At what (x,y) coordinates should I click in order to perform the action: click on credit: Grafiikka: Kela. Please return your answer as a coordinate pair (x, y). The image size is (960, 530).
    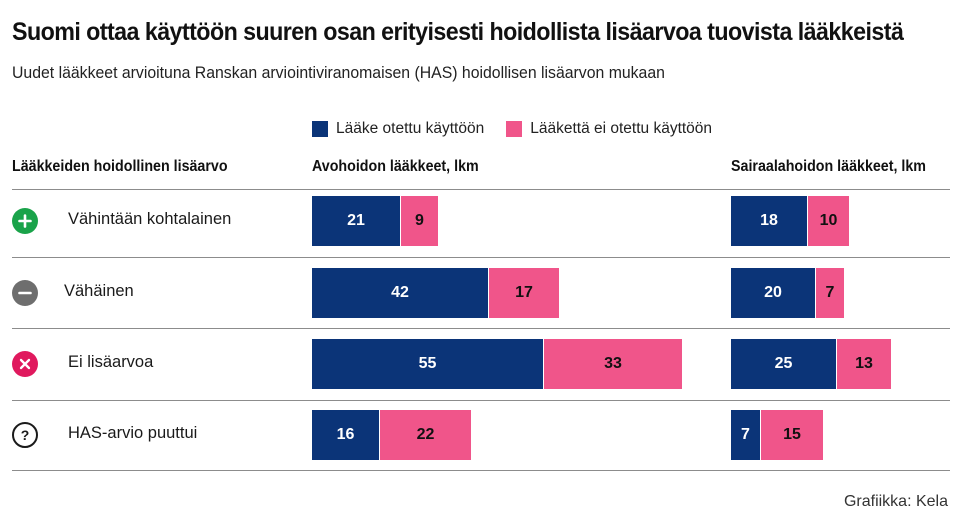
    Looking at the image, I should click on (895, 501).